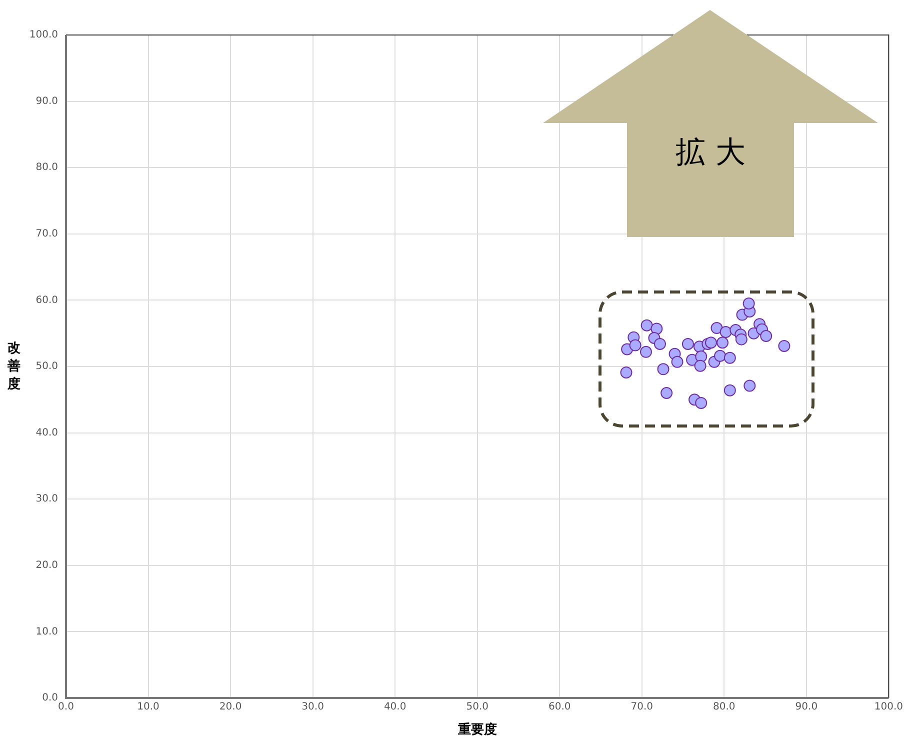  I want to click on x-tick-label: 90.0, so click(806, 707).